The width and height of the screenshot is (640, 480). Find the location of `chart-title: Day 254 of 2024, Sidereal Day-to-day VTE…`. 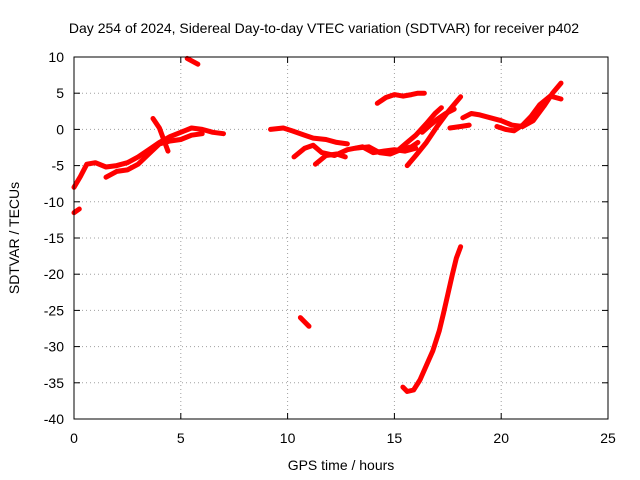

chart-title: Day 254 of 2024, Sidereal Day-to-day VTE… is located at coordinates (324, 28).